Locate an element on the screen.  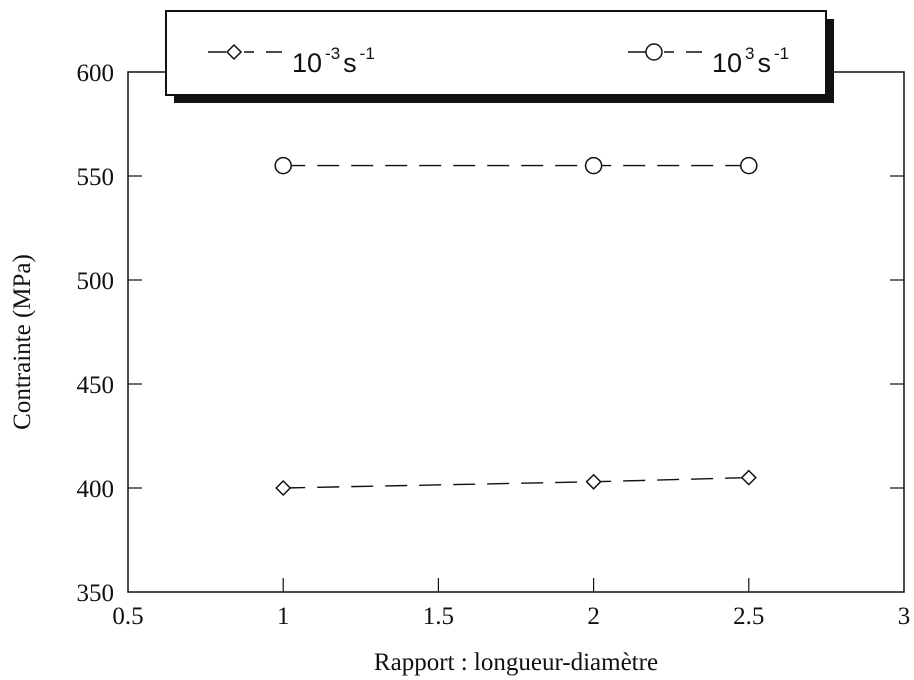
y-tick-label: 450 is located at coordinates (96, 385).